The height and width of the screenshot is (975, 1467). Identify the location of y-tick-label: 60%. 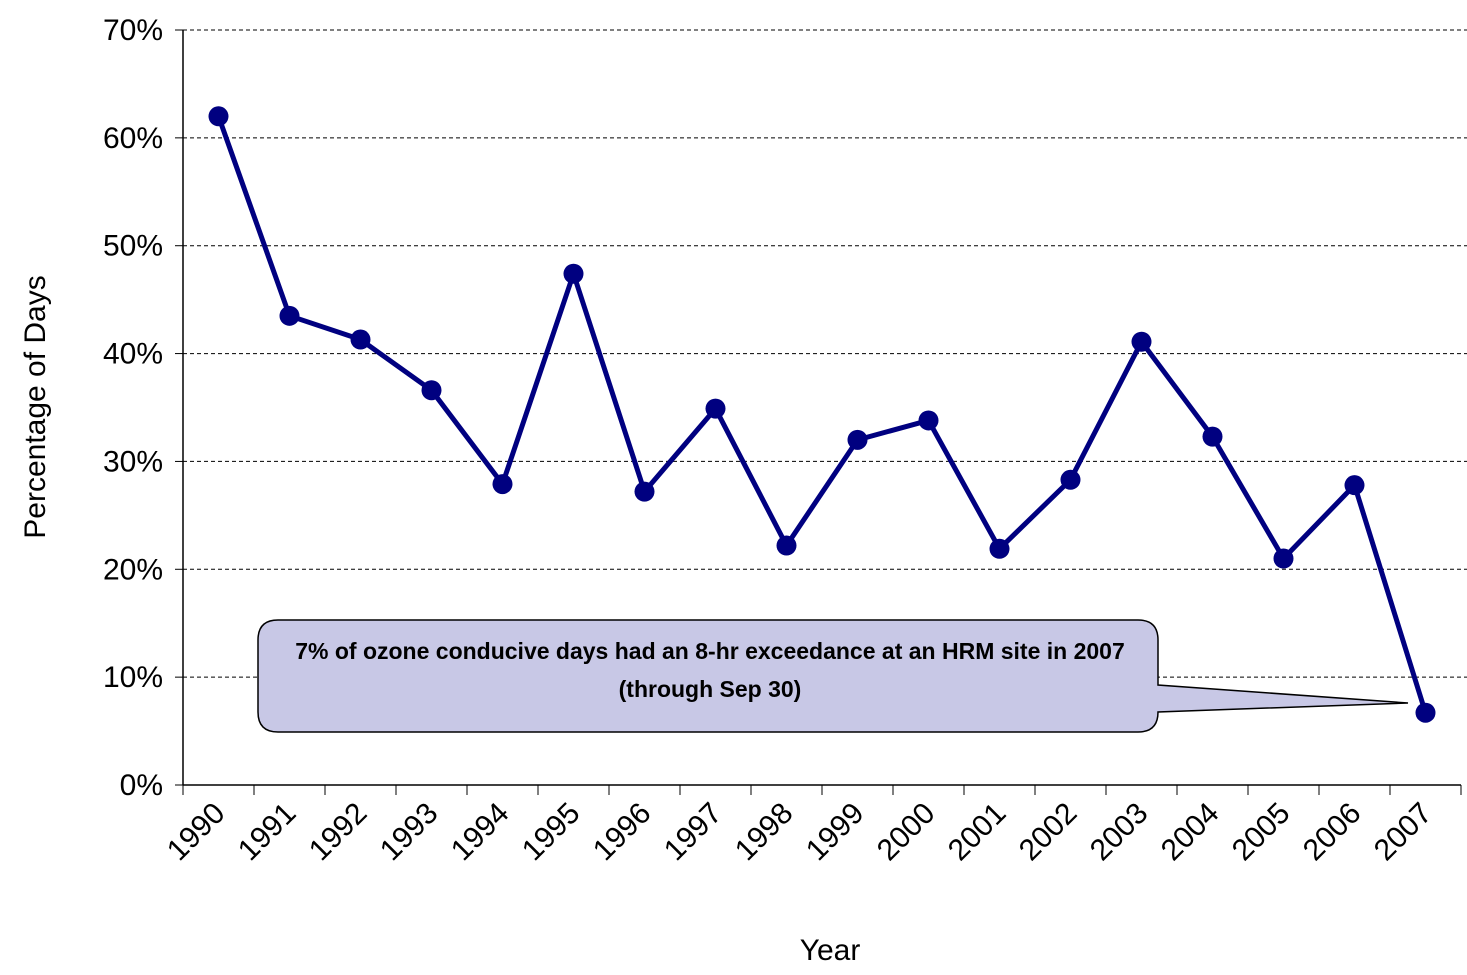
(133, 138).